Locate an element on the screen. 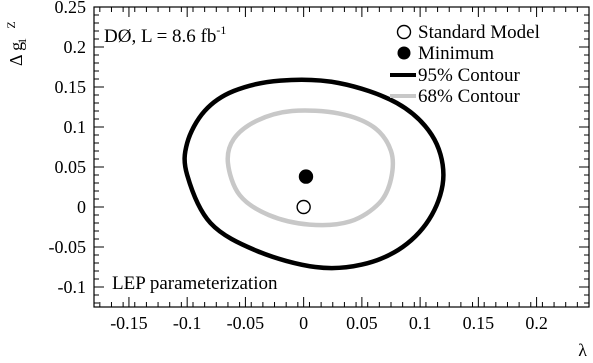 The height and width of the screenshot is (363, 593). standard-model-point is located at coordinates (303, 207).